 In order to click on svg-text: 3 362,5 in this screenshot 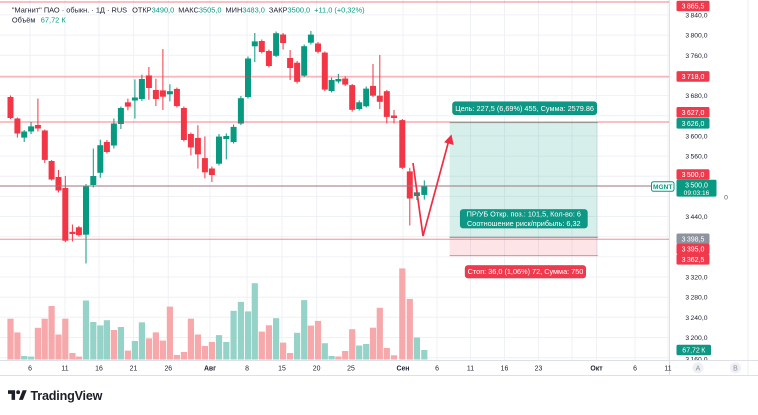, I will do `click(693, 260)`.